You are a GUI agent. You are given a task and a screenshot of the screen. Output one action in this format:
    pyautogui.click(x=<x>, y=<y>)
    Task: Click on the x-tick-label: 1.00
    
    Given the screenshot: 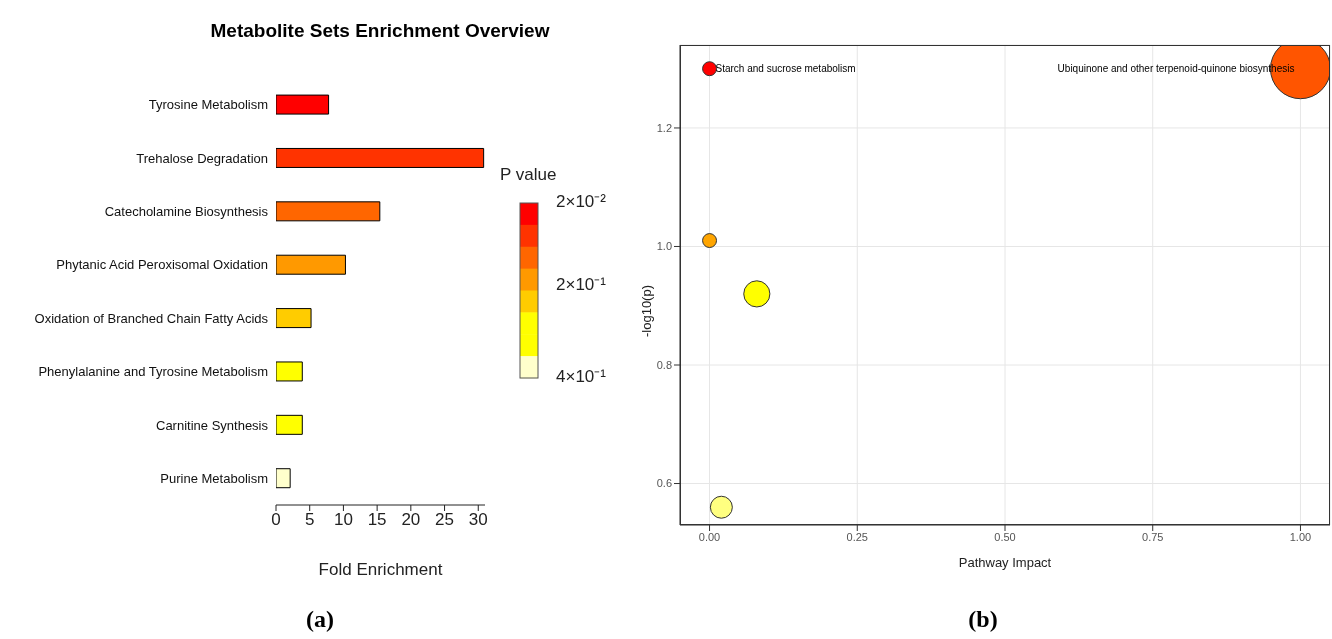 What is the action you would take?
    pyautogui.click(x=1300, y=536)
    